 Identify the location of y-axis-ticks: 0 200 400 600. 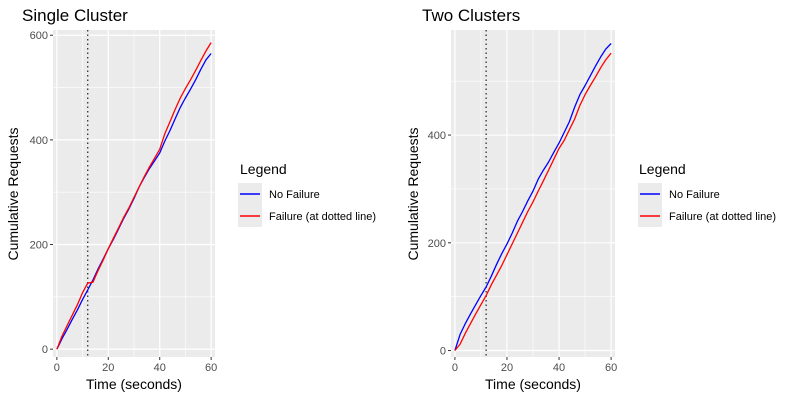
(41, 193).